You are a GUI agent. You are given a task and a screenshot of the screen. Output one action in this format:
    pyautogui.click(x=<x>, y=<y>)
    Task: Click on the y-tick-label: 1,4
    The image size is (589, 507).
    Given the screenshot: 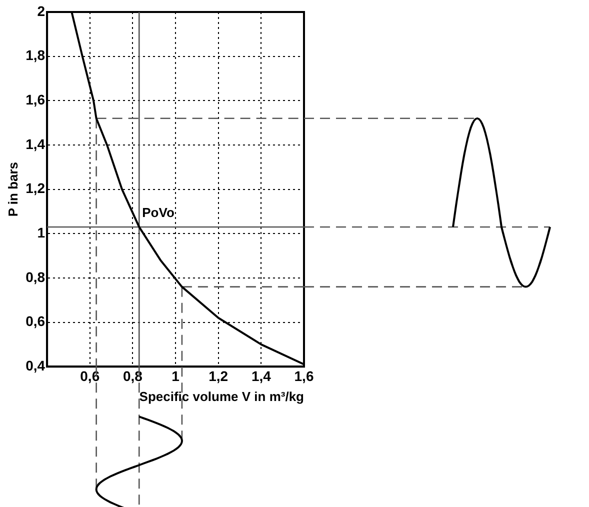 What is the action you would take?
    pyautogui.click(x=36, y=144)
    